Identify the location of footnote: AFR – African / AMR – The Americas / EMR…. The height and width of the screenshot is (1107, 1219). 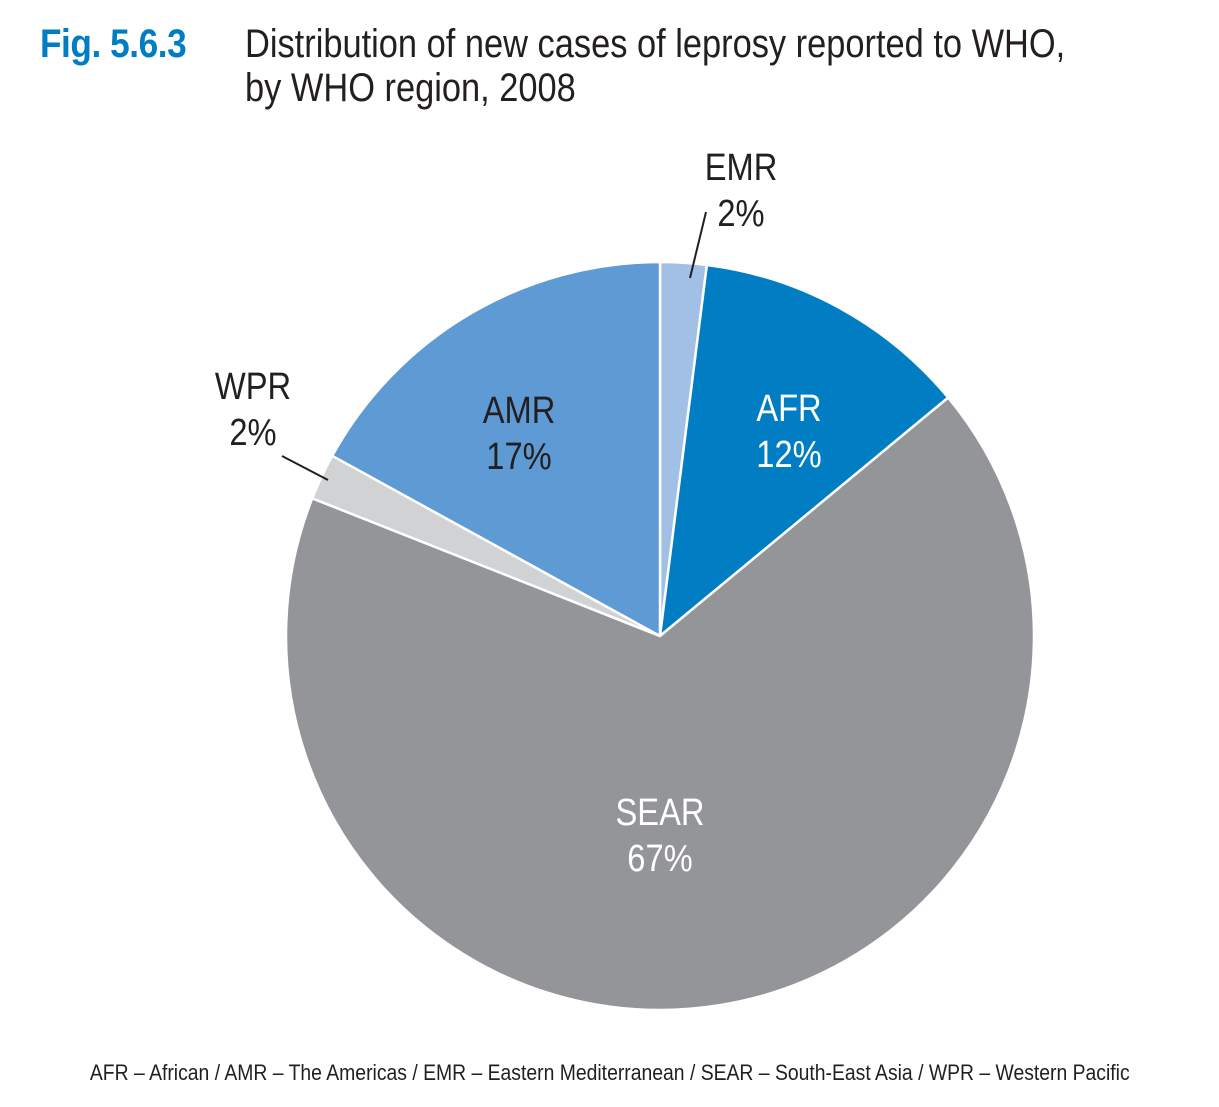
(609, 1073).